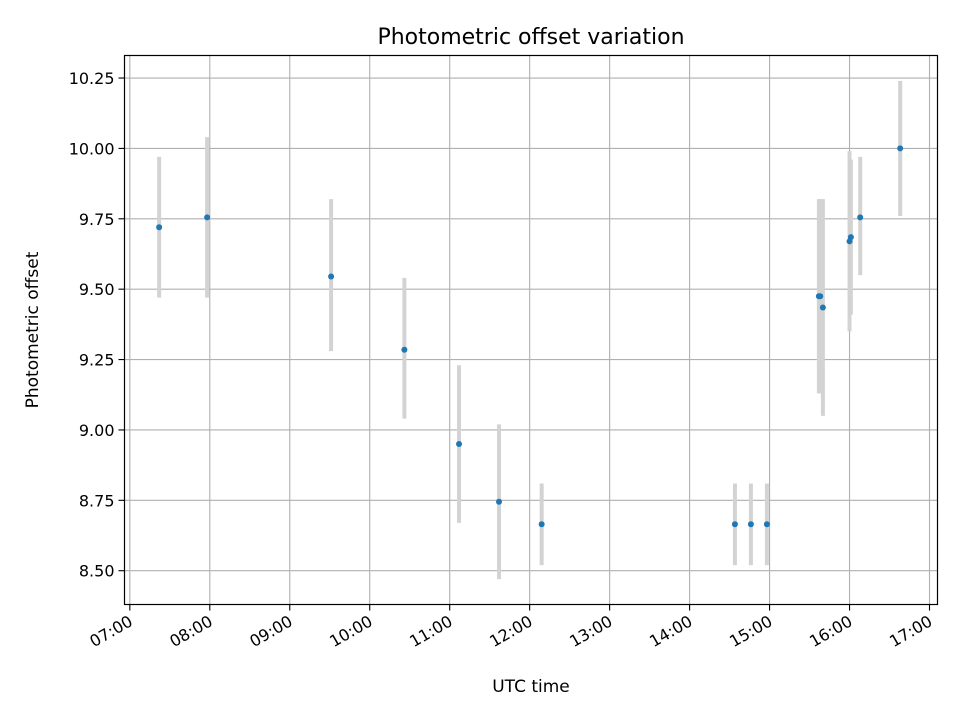 This screenshot has width=960, height=720. Describe the element at coordinates (97, 430) in the screenshot. I see `y-tick-label: 9.00` at that location.